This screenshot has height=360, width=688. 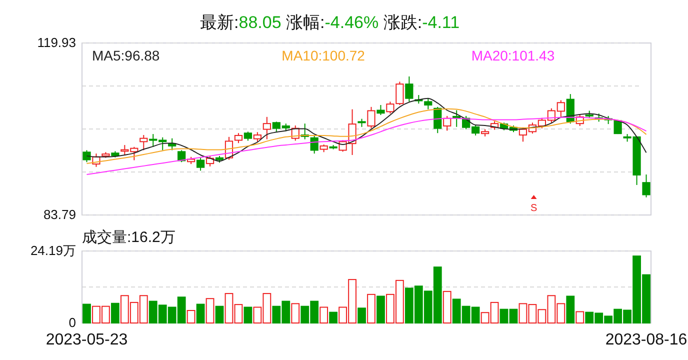 What do you see at coordinates (129, 237) in the screenshot?
I see `chart-title: 成交量:16.2万` at bounding box center [129, 237].